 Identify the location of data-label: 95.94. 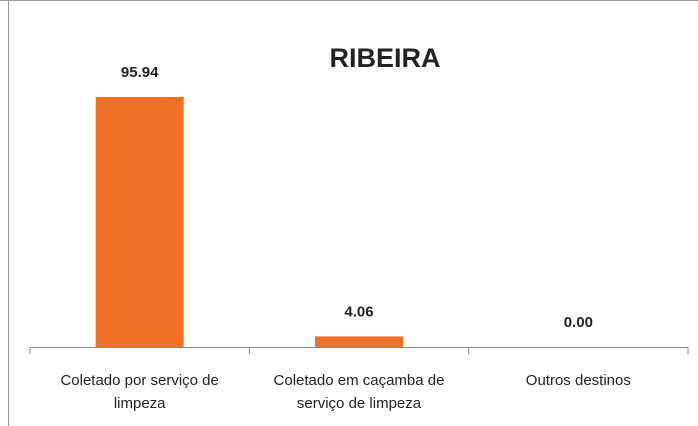
(140, 72).